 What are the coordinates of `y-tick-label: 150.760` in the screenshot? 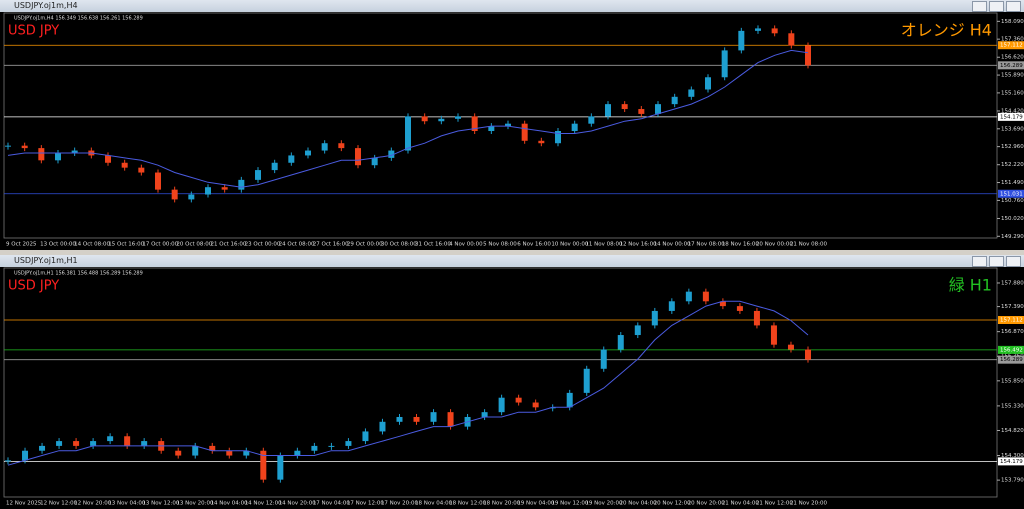 It's located at (1012, 201).